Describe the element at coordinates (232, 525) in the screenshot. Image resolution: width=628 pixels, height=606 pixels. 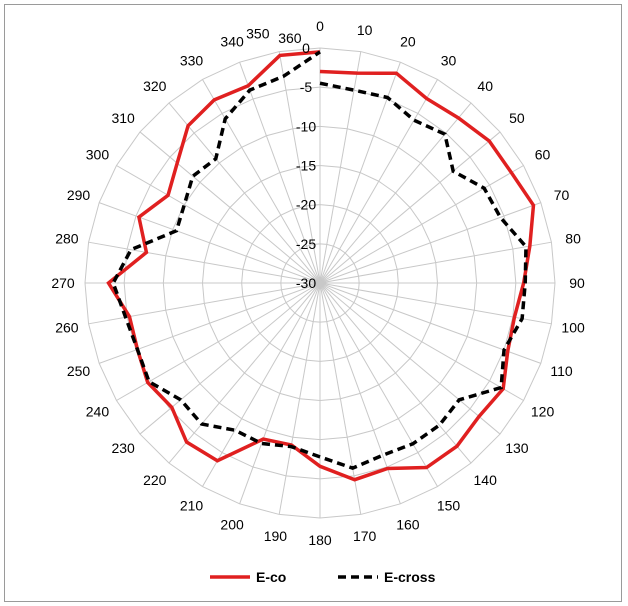
I see `angle-label: 200` at that location.